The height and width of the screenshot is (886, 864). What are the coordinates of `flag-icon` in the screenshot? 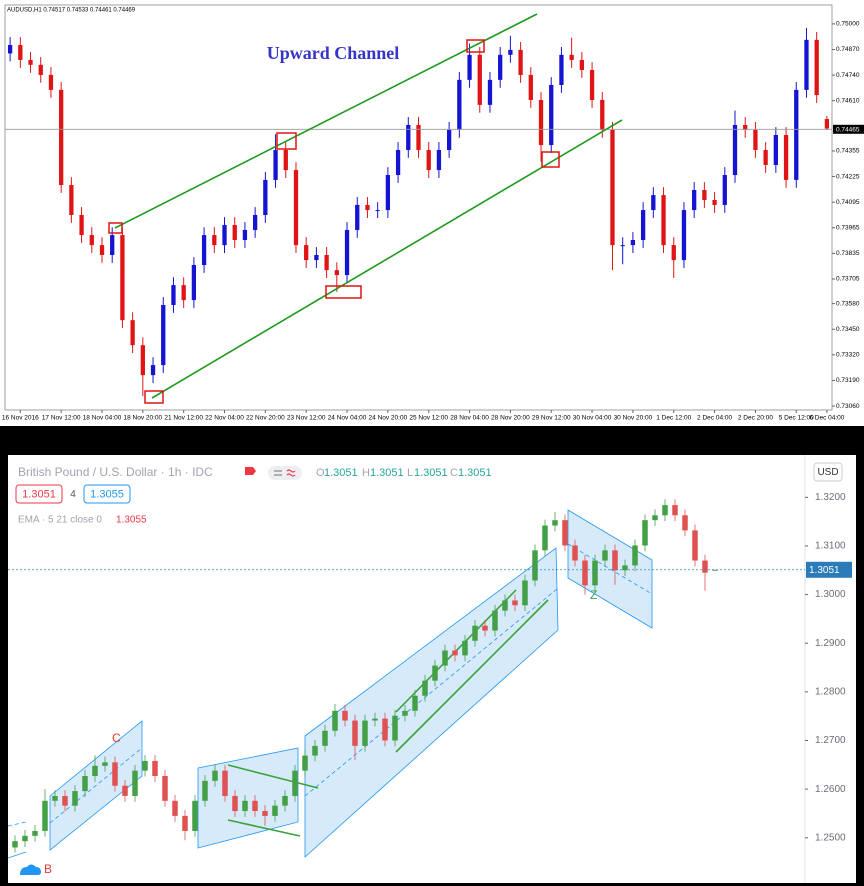 It's located at (250, 471).